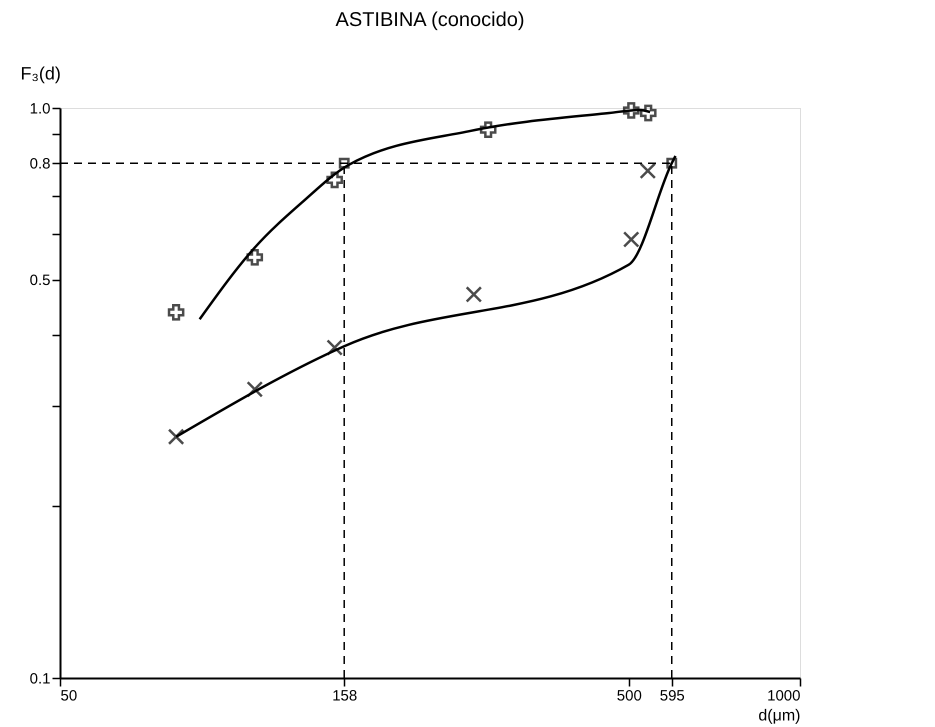  What do you see at coordinates (40, 281) in the screenshot?
I see `y-tick-label: 0.5` at bounding box center [40, 281].